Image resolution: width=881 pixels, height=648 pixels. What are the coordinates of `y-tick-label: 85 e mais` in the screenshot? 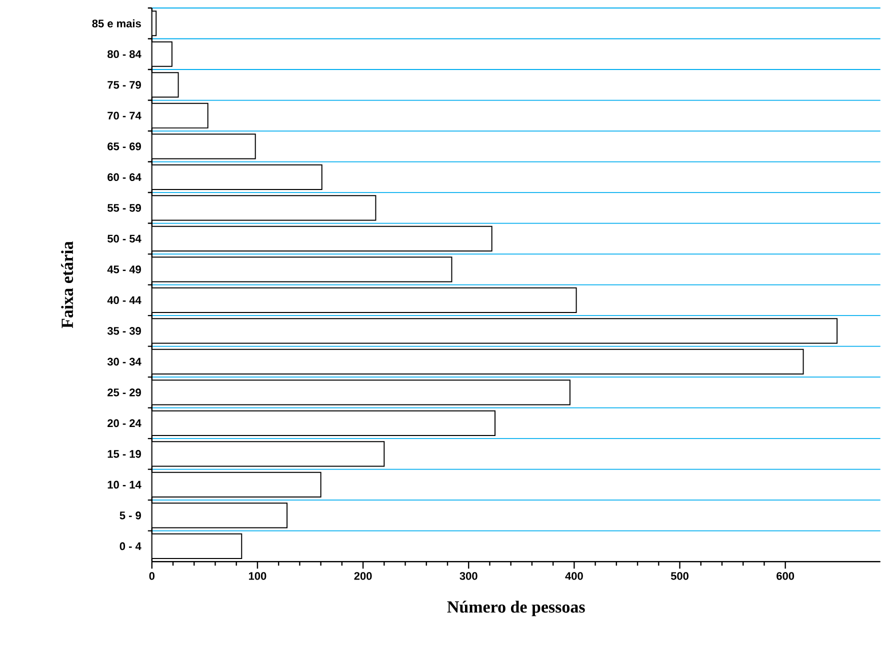 It's located at (116, 24).